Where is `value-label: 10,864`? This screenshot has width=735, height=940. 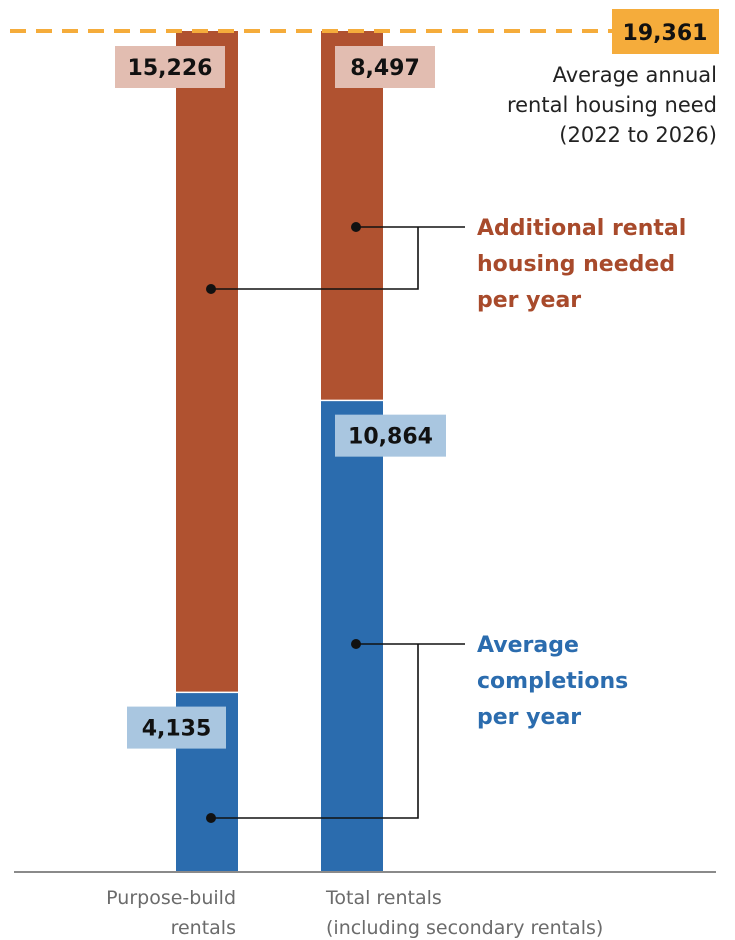
value-label: 10,864 is located at coordinates (390, 437).